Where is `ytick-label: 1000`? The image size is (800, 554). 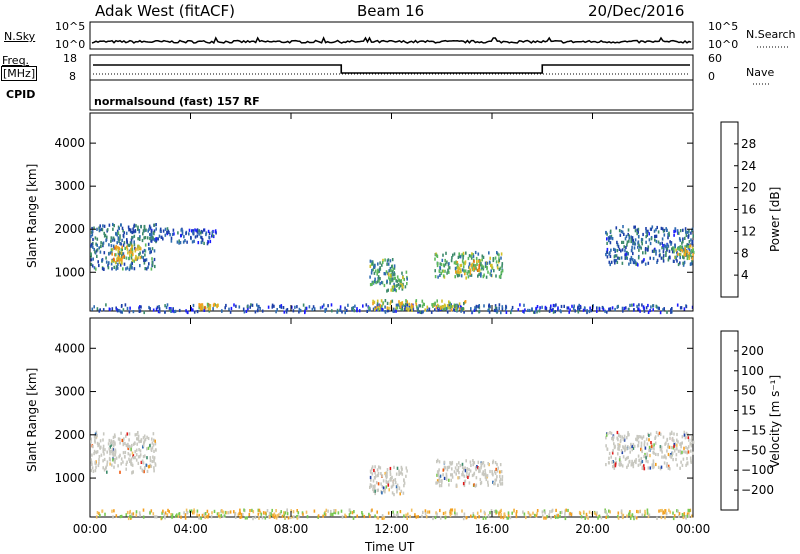 ytick-label: 1000 is located at coordinates (69, 272).